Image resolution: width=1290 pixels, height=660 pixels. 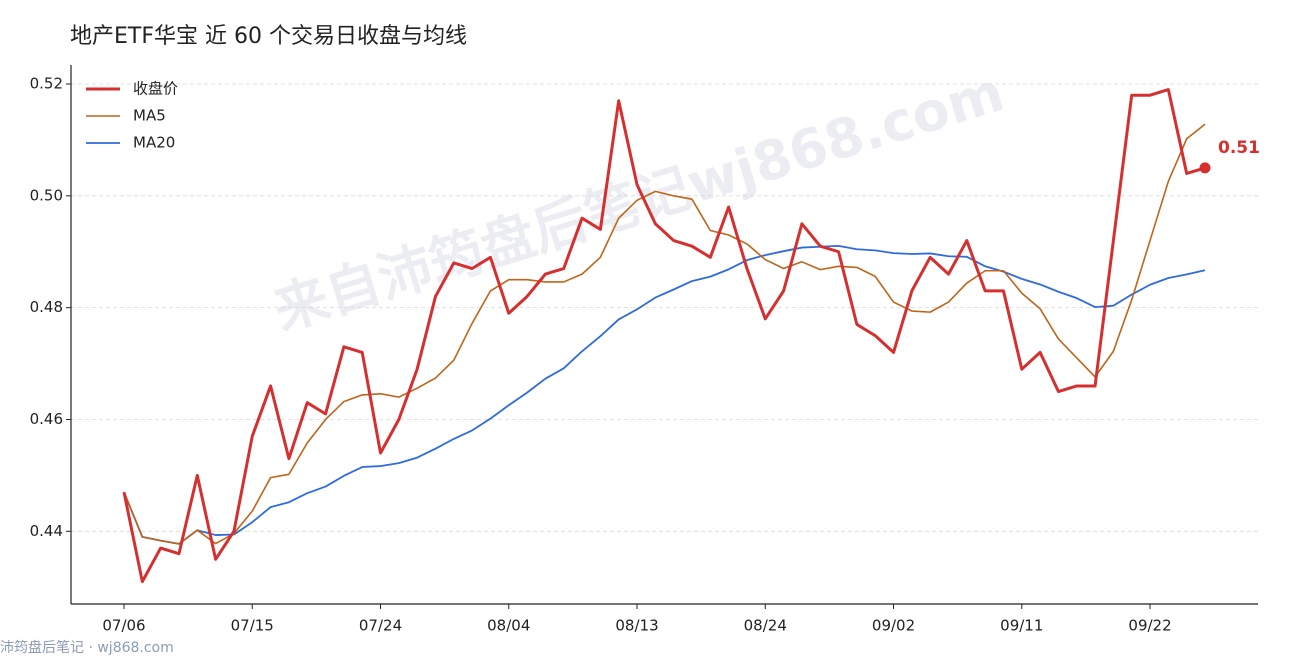 What do you see at coordinates (123, 626) in the screenshot?
I see `x-tick-label: 07/06` at bounding box center [123, 626].